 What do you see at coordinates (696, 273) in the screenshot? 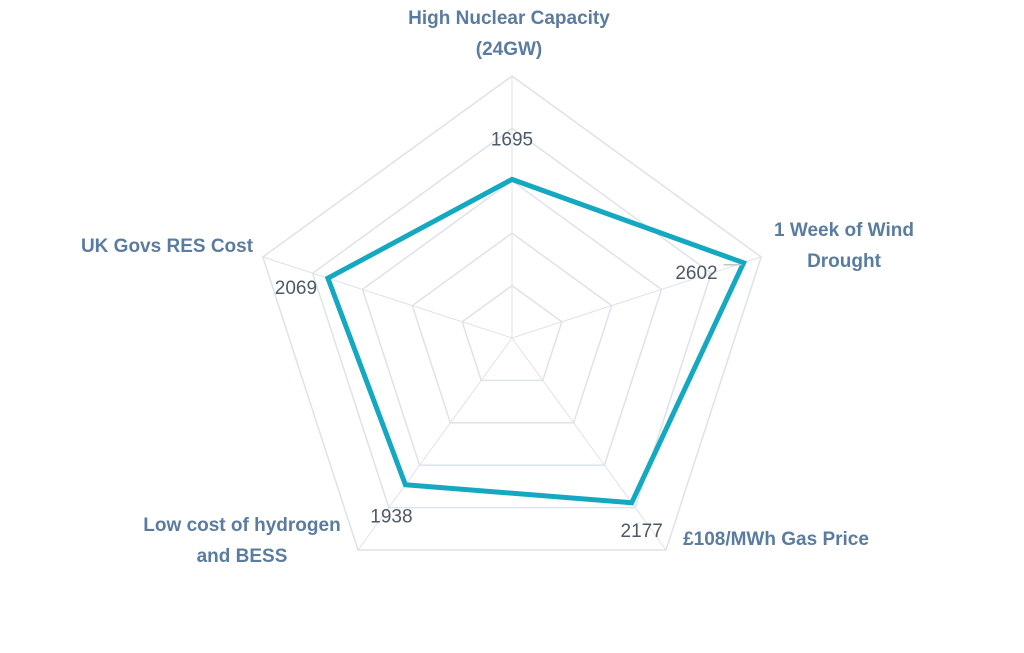
I see `data-label-1: 2602` at bounding box center [696, 273].